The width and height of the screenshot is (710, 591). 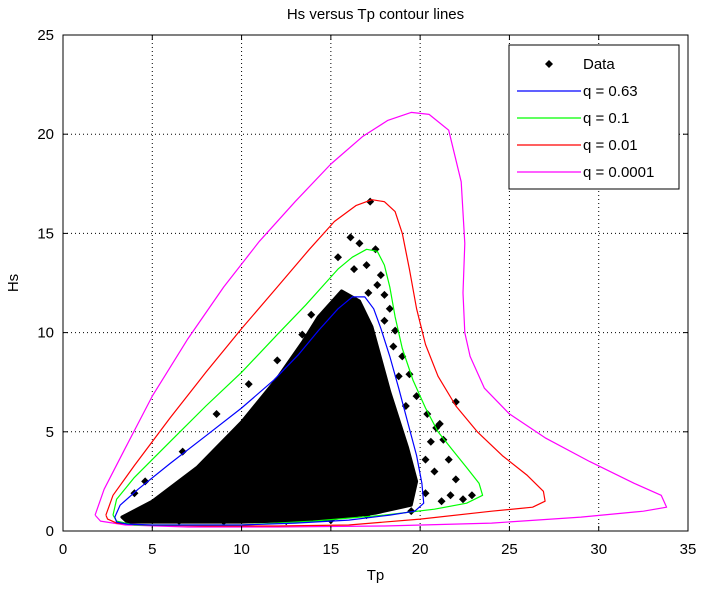 What do you see at coordinates (50, 432) in the screenshot?
I see `y-tick-label: 5` at bounding box center [50, 432].